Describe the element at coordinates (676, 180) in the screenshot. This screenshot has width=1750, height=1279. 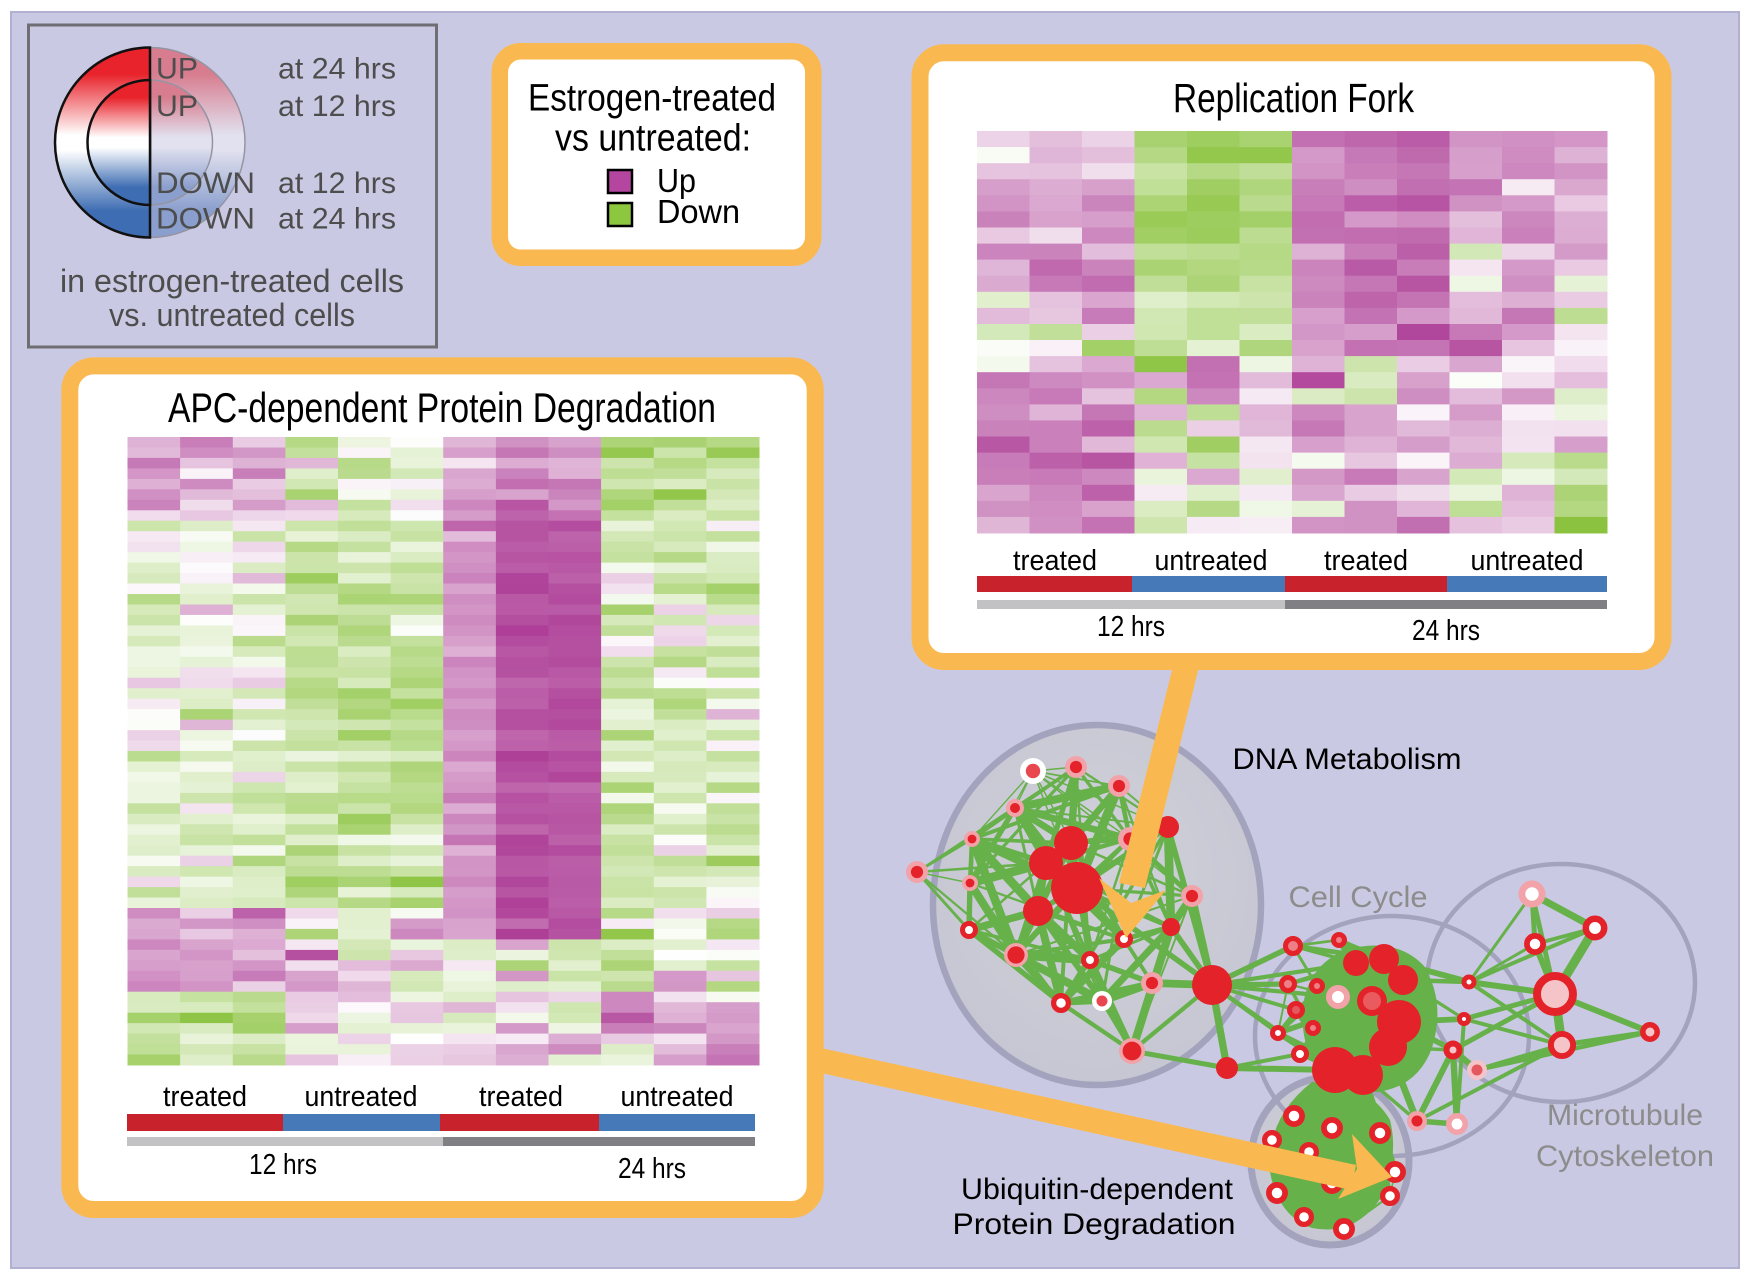
I see `svg-text: Up` at that location.